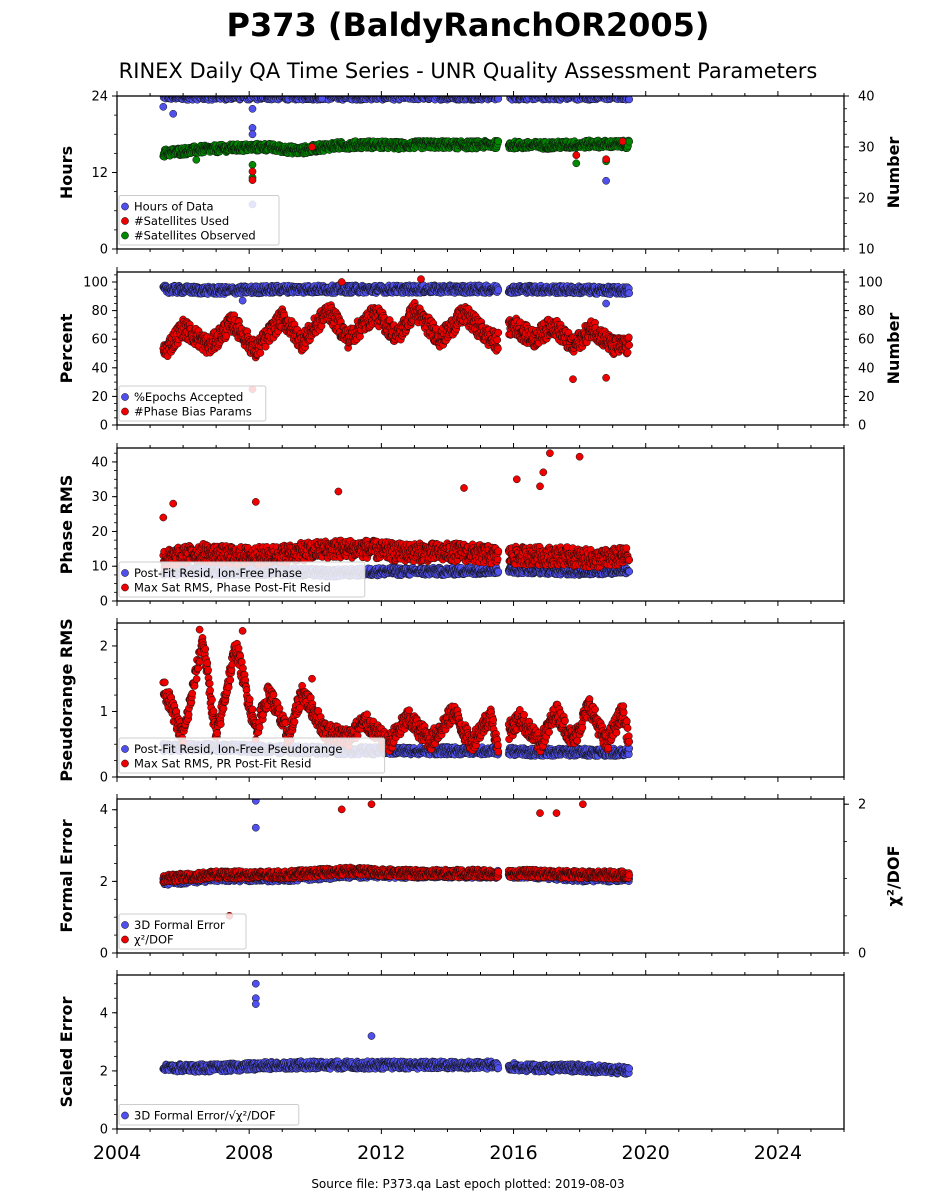 This screenshot has height=1200, width=937. I want to click on legend-box, so click(199, 220).